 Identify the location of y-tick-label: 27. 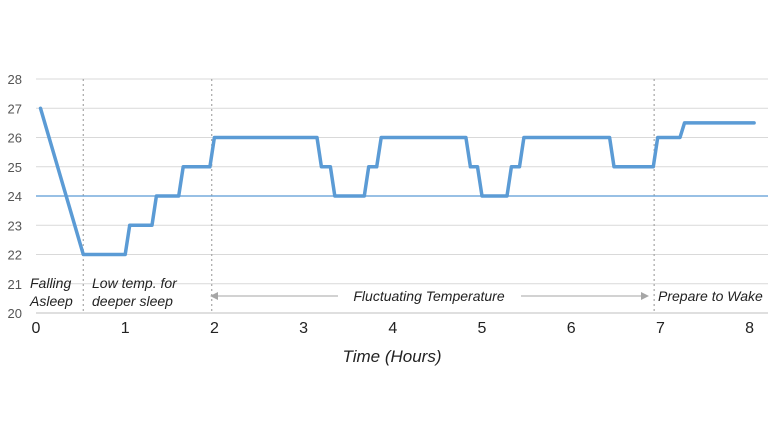
(15, 108).